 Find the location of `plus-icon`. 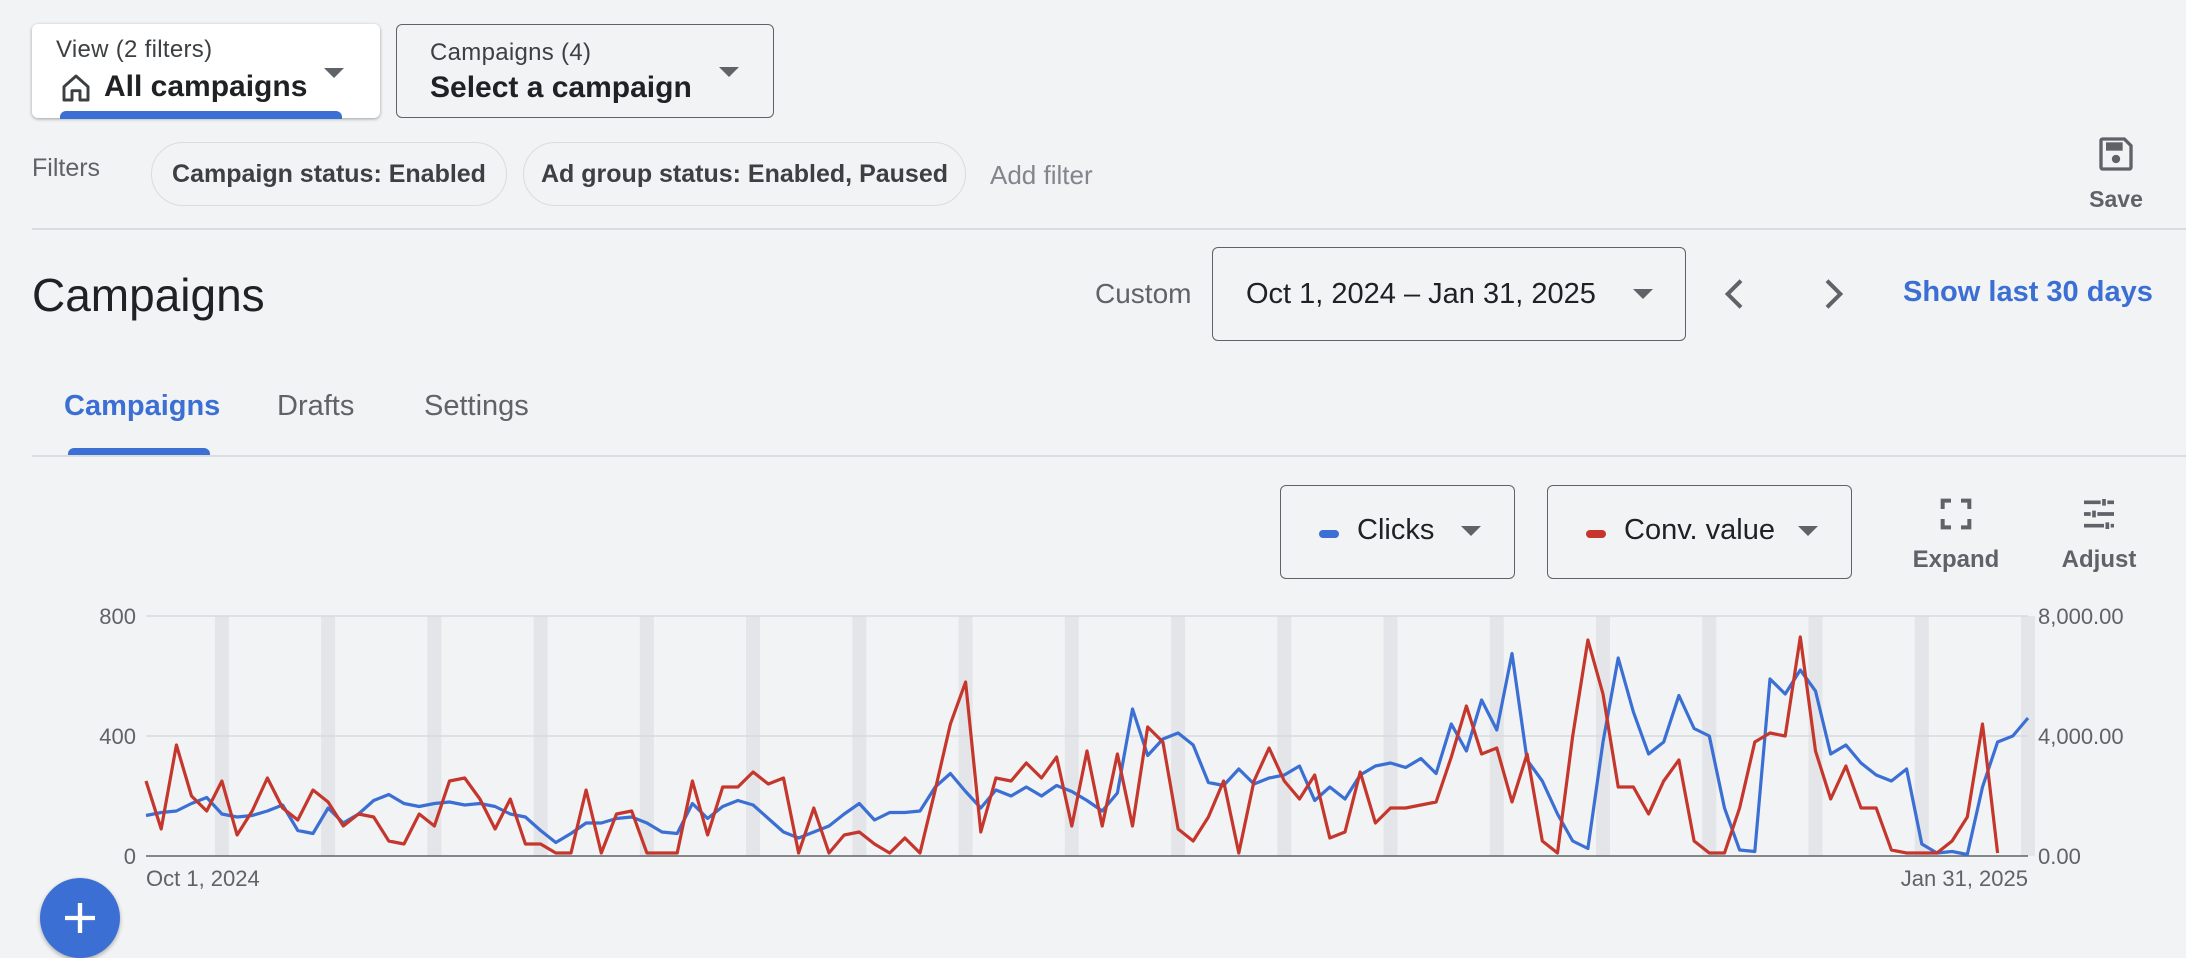

plus-icon is located at coordinates (80, 918).